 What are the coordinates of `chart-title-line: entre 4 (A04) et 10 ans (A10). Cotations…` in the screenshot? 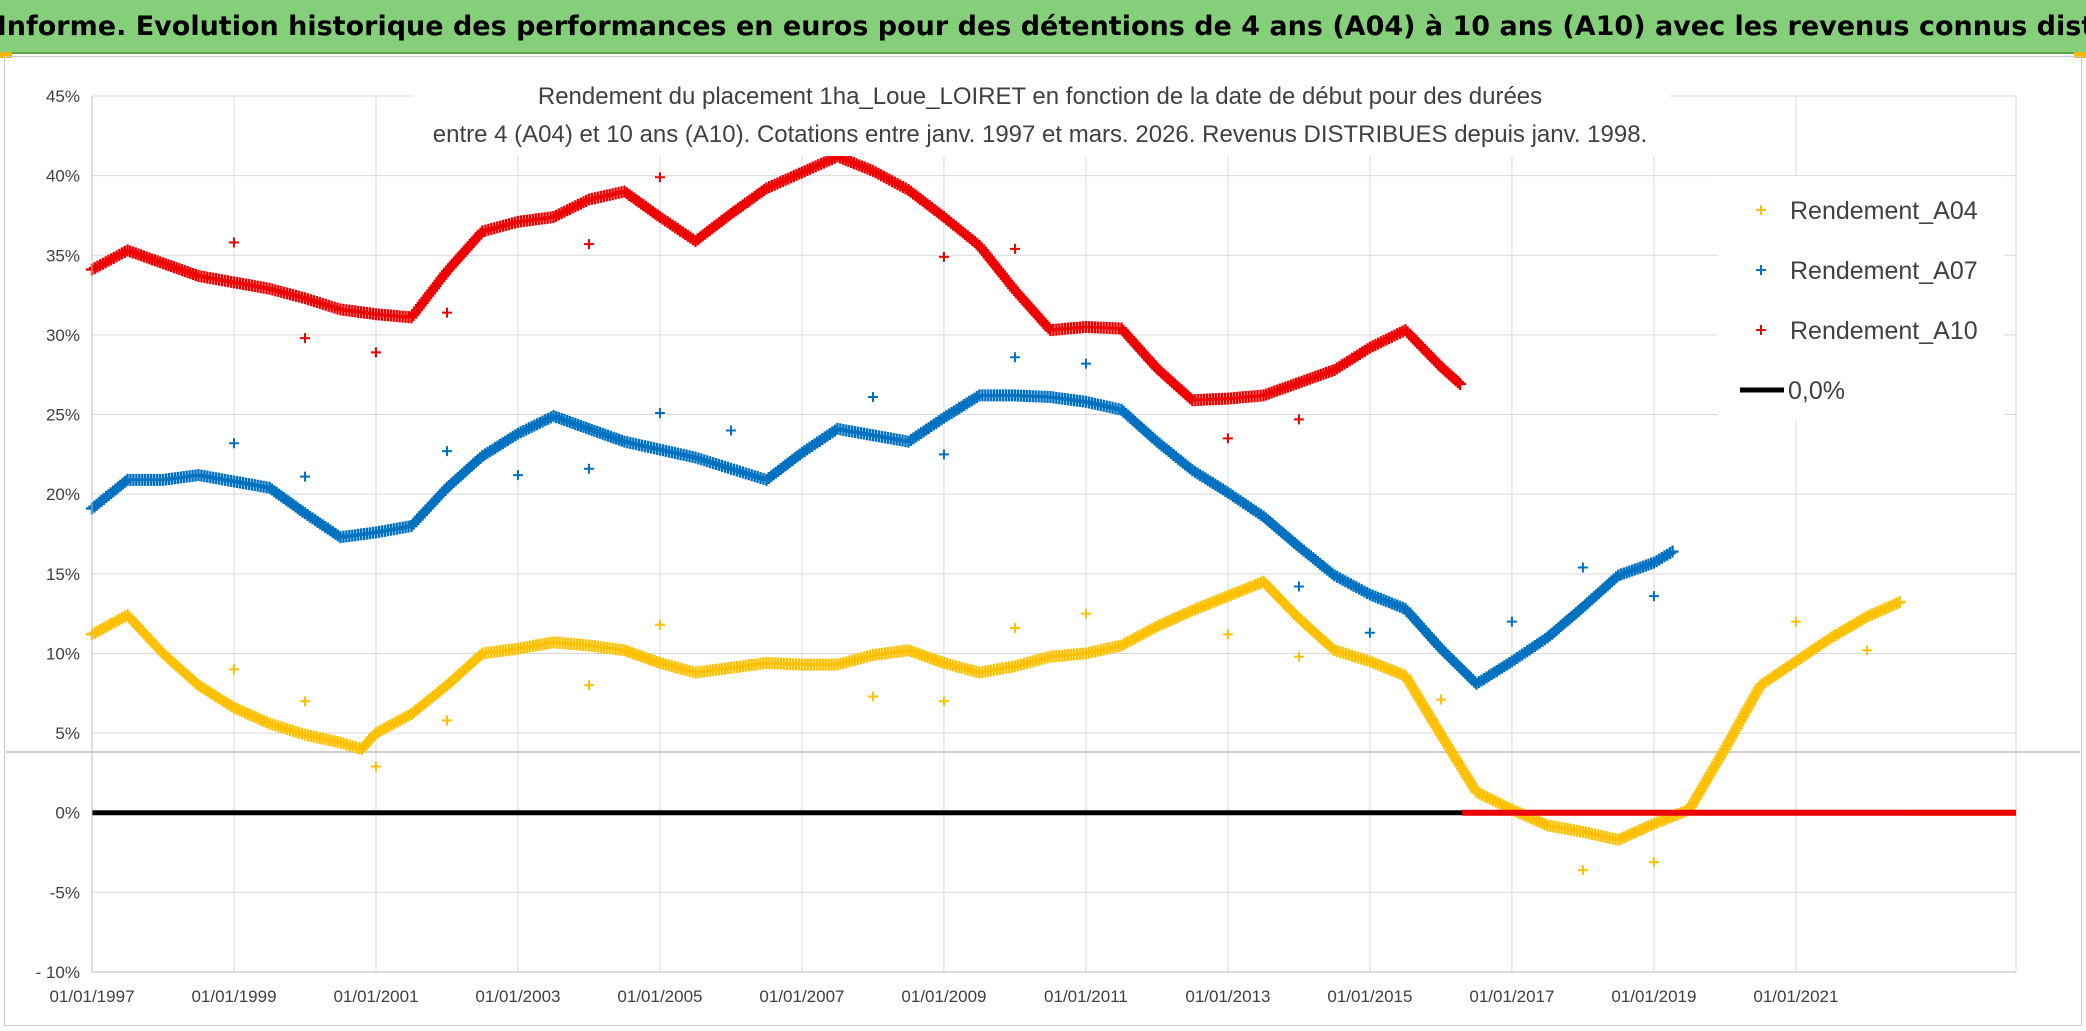 It's located at (1040, 134).